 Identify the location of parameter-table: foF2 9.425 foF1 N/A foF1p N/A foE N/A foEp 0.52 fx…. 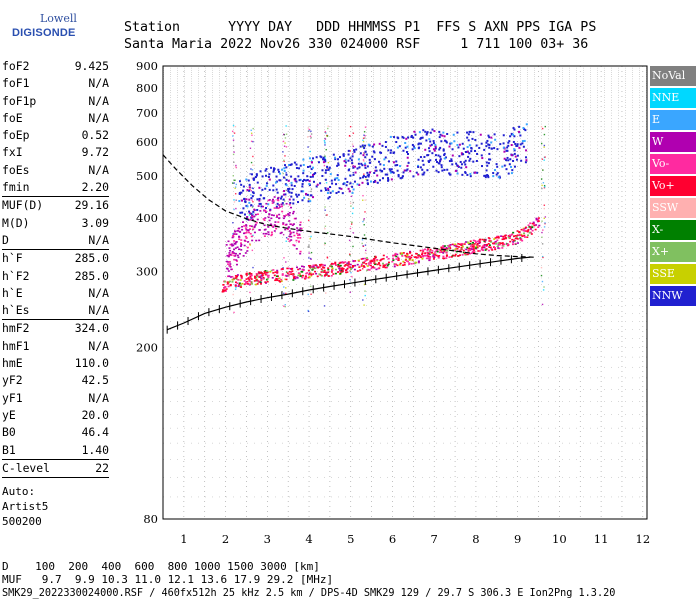
(55, 268).